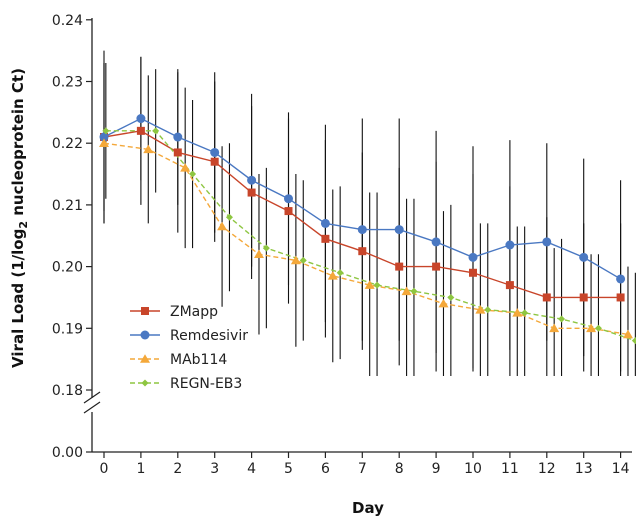 This screenshot has width=636, height=528. Describe the element at coordinates (145, 358) in the screenshot. I see `legend-marker-mab114` at that location.